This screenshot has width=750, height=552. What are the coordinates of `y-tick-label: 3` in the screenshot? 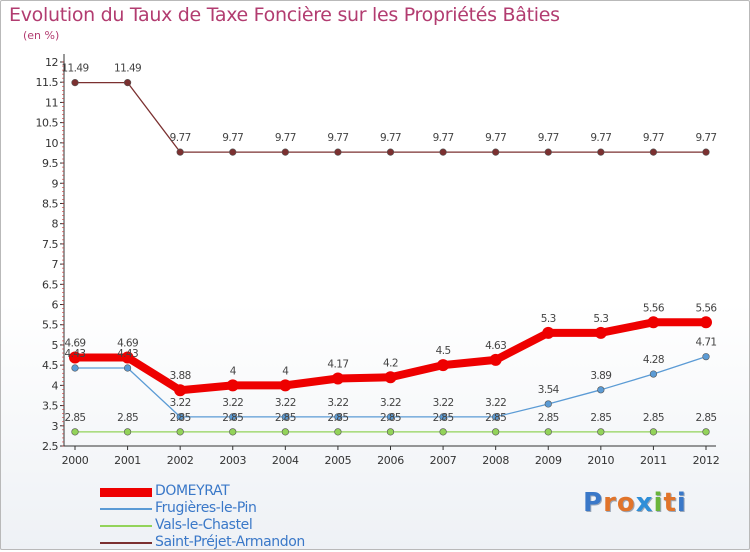 It's located at (55, 426).